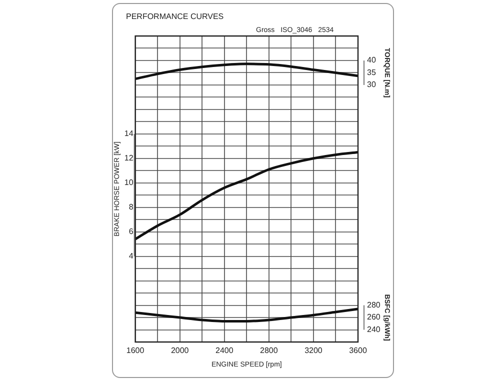 The image size is (500, 384). What do you see at coordinates (129, 183) in the screenshot?
I see `y-tick-label: 10` at bounding box center [129, 183].